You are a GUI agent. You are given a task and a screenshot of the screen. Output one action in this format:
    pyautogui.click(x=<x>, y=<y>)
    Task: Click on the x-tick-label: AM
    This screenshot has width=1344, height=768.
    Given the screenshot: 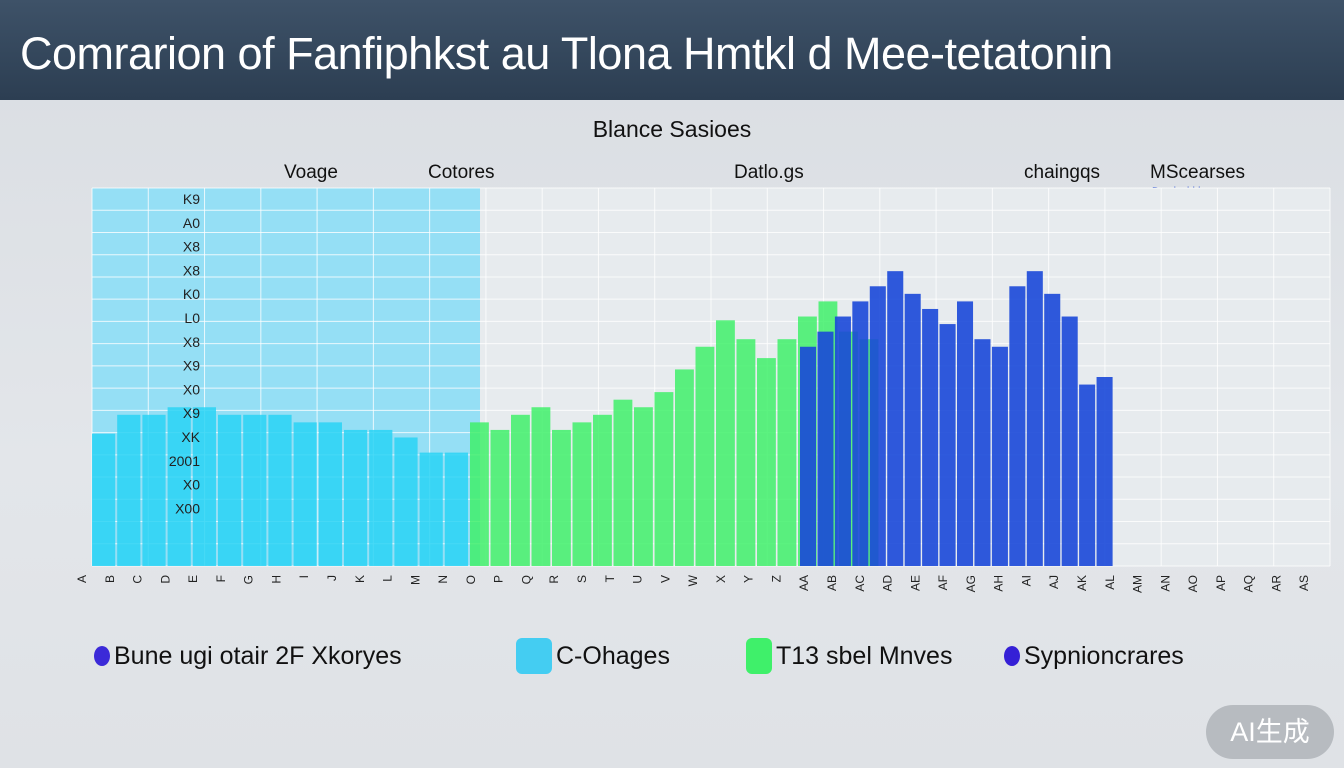 What is the action you would take?
    pyautogui.click(x=1138, y=584)
    